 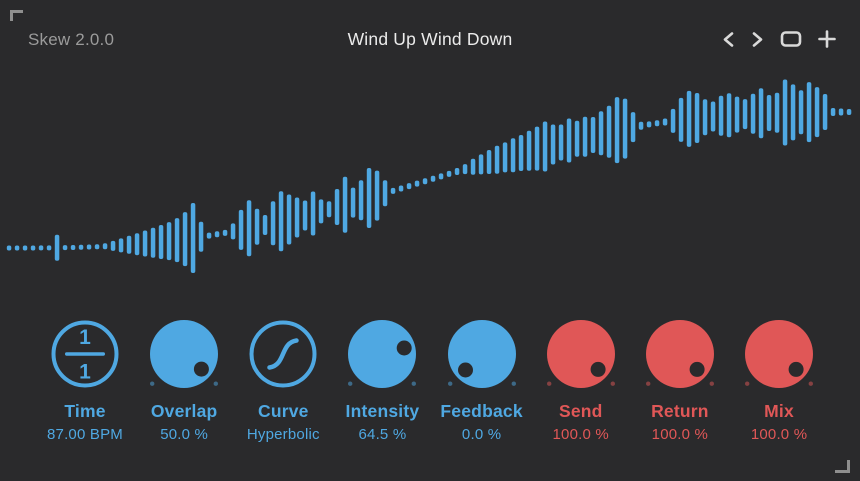 I want to click on return-label: Return, so click(x=680, y=411).